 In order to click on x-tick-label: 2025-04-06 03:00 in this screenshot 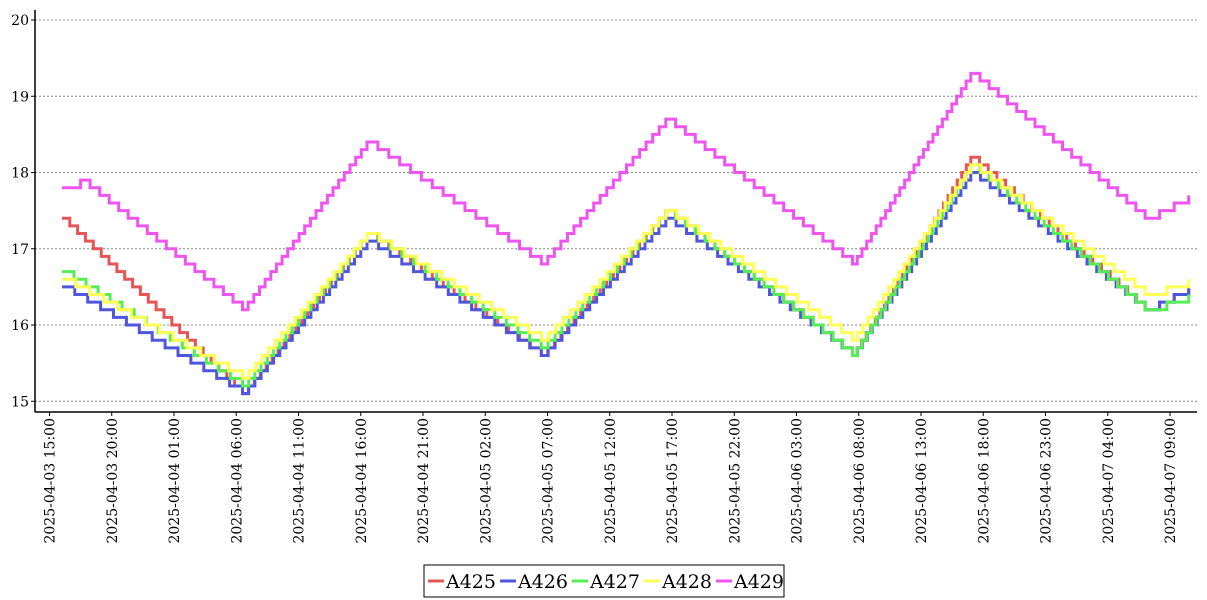, I will do `click(798, 481)`.